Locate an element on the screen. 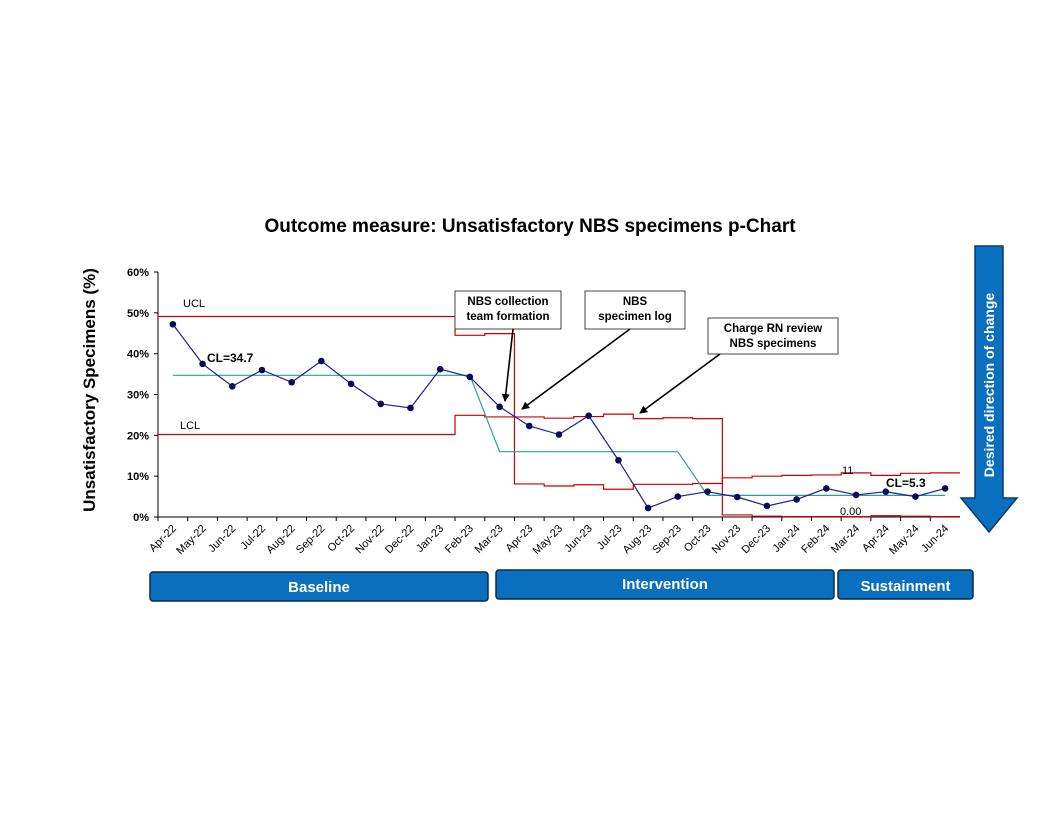  label-cl-baseline: CL=34.7 is located at coordinates (230, 358).